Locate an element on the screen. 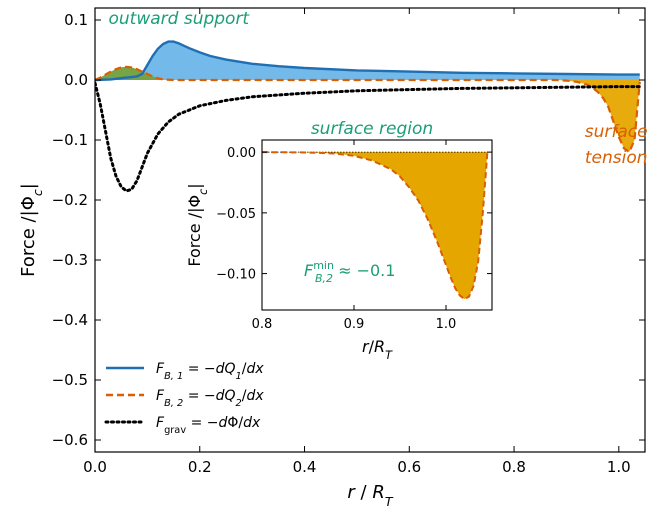 This screenshot has width=665, height=506. legend-item-fb2: FB, 2 = −dQ2/dx is located at coordinates (185, 398).